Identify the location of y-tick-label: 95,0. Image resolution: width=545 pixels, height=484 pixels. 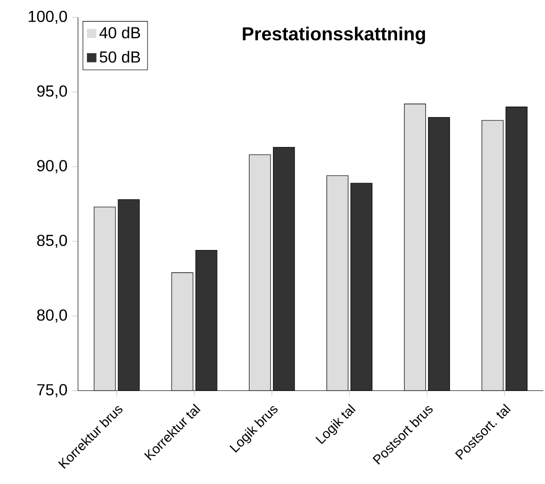
(52, 92).